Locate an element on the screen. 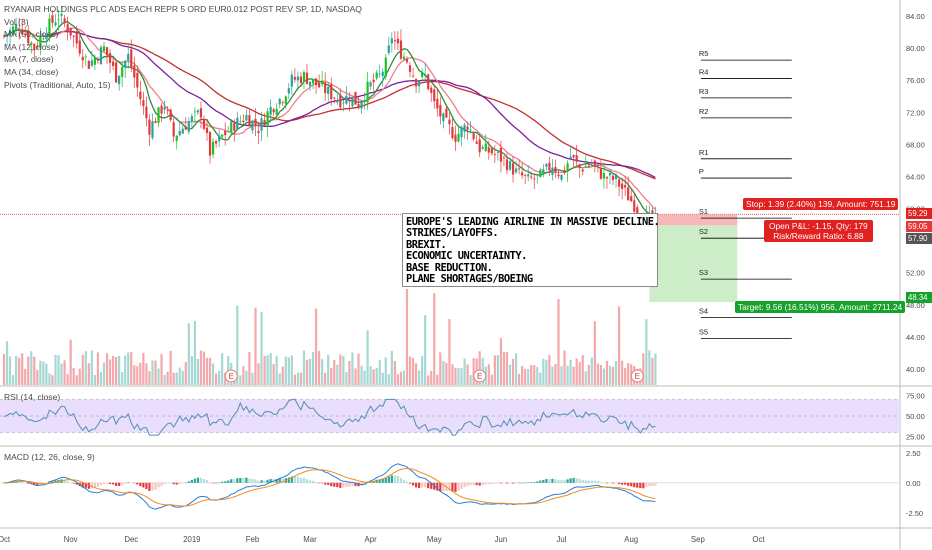 Image resolution: width=932 pixels, height=550 pixels. note-line: STRIKES/LAYOFFS. is located at coordinates (452, 233).